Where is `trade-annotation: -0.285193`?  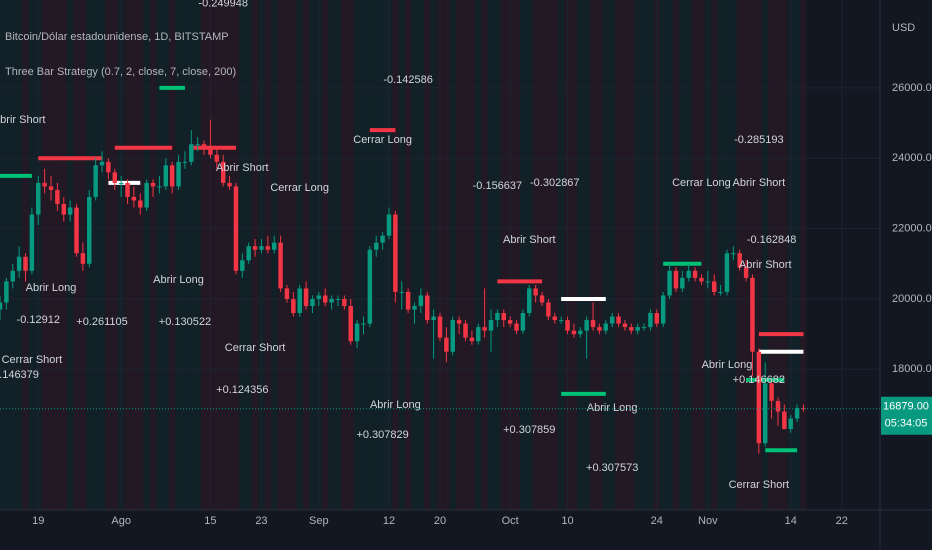
trade-annotation: -0.285193 is located at coordinates (759, 140).